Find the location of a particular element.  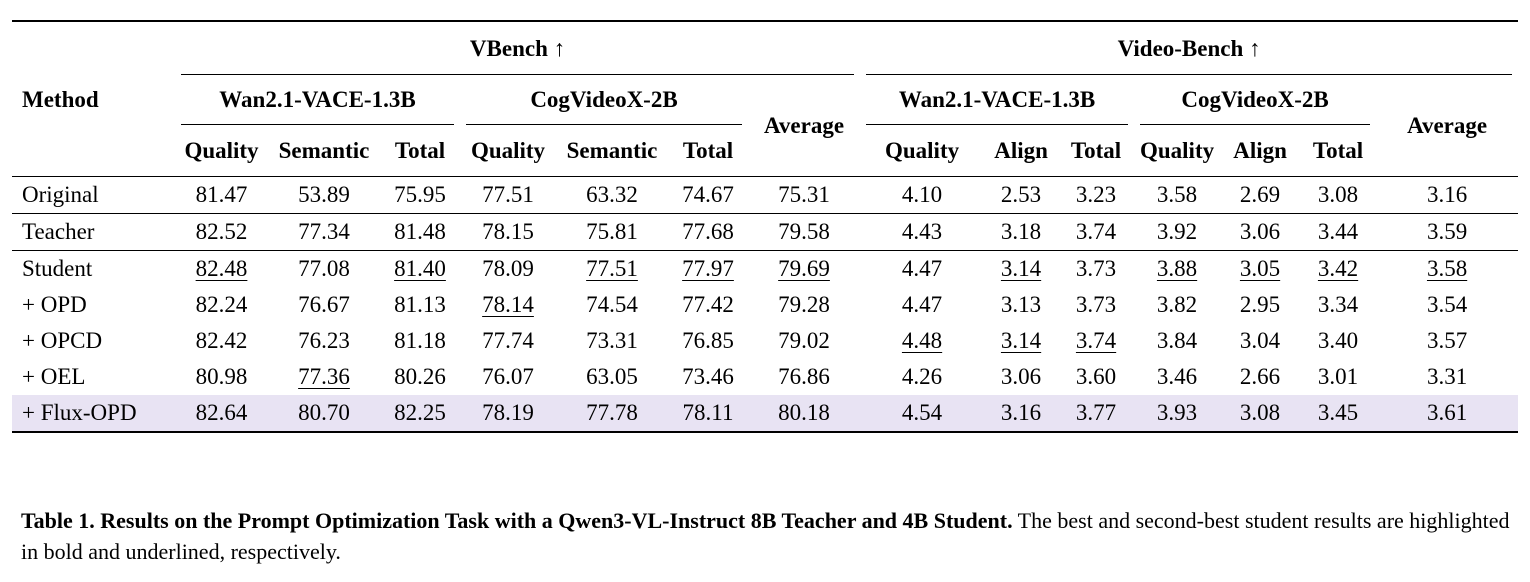

value-cell: 81.48 is located at coordinates (420, 232).